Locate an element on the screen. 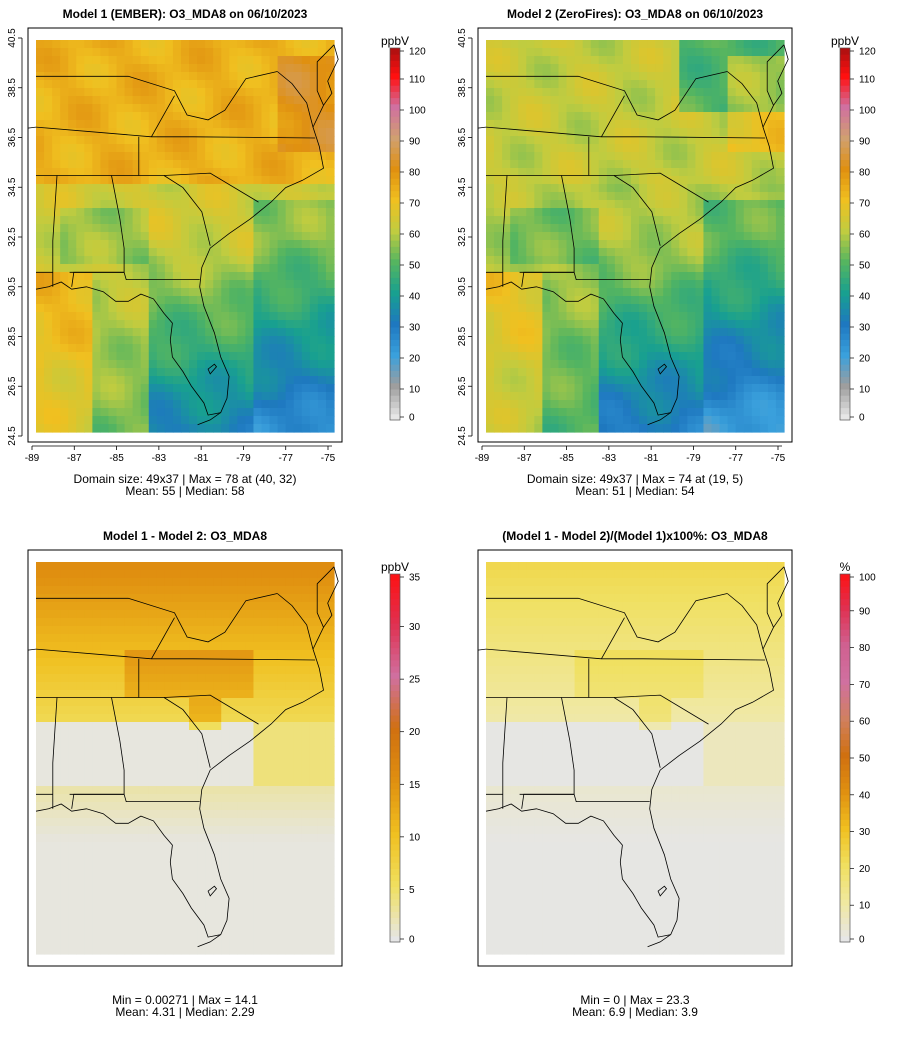 This screenshot has width=900, height=1045. state-boundaries is located at coordinates (633, 235).